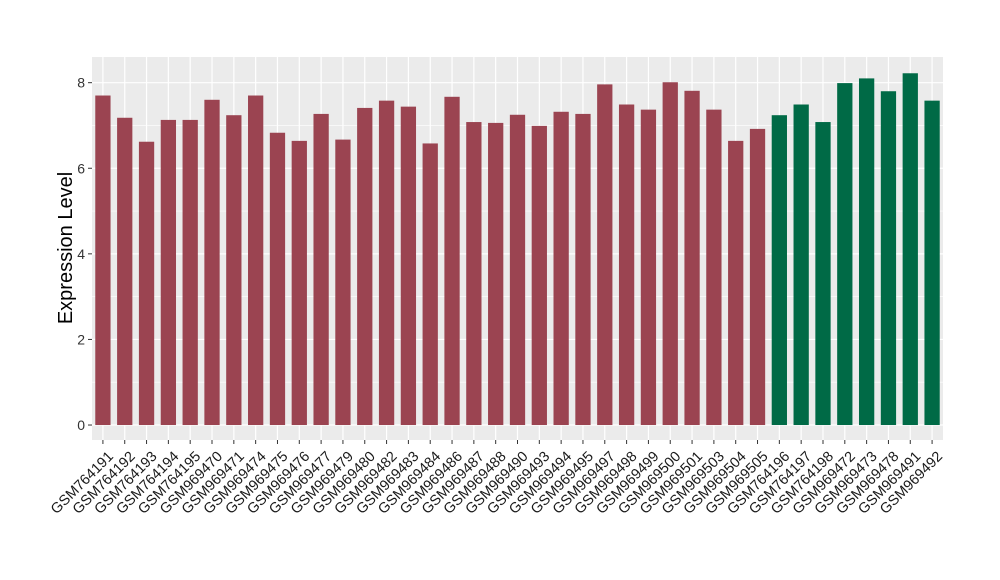 This screenshot has height=580, width=1000. What do you see at coordinates (299, 283) in the screenshot?
I see `bar-gsm969476` at bounding box center [299, 283].